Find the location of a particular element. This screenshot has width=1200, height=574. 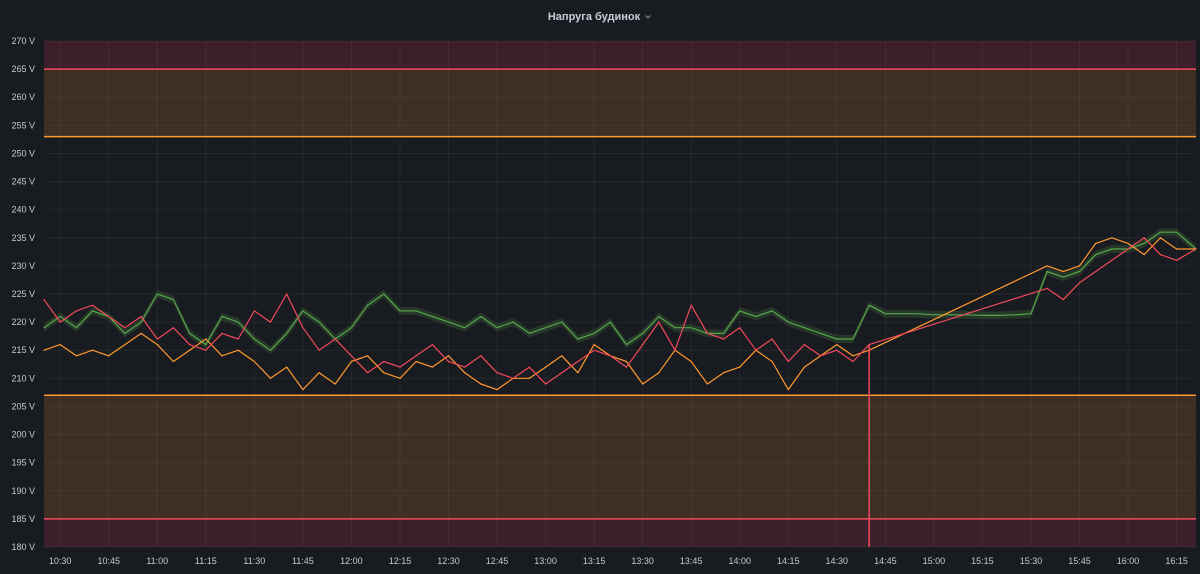

y-tick-label: 190 V is located at coordinates (23, 491).